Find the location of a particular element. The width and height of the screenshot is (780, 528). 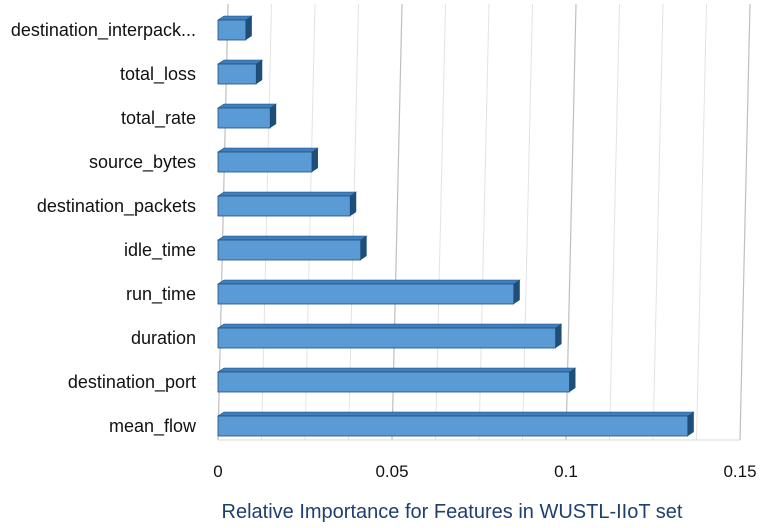

bar-total-rate is located at coordinates (247, 116).